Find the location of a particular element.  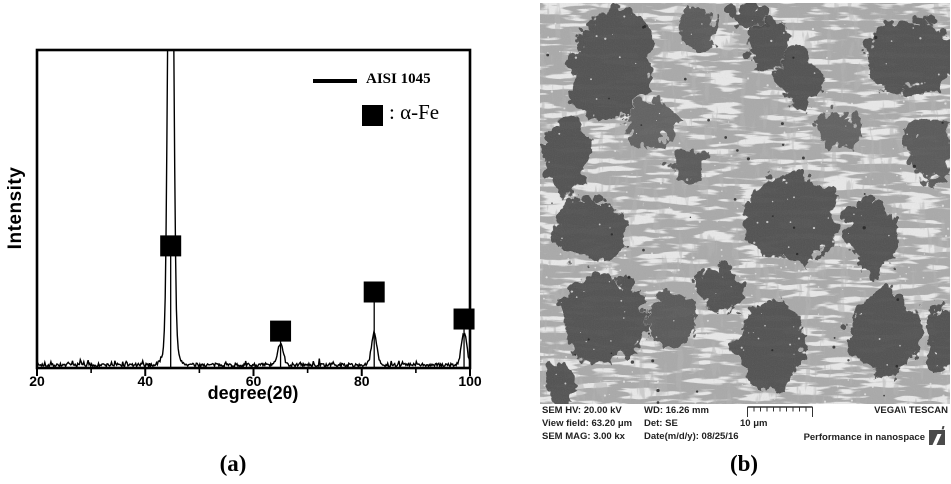

sem-view-field-value: View field: 63.20 μm is located at coordinates (587, 423).